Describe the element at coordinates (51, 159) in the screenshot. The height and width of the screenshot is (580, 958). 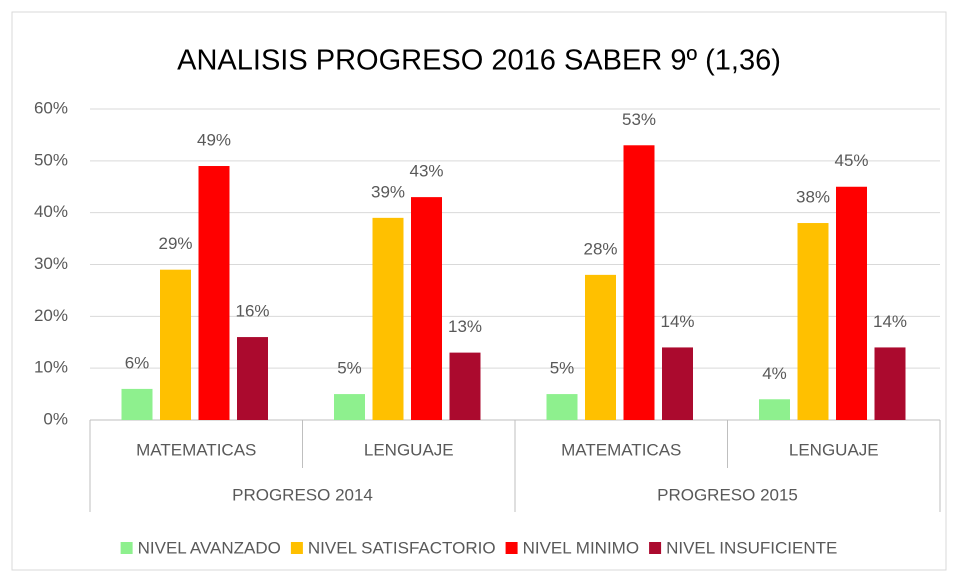
I see `y-tick-label: 50%` at that location.